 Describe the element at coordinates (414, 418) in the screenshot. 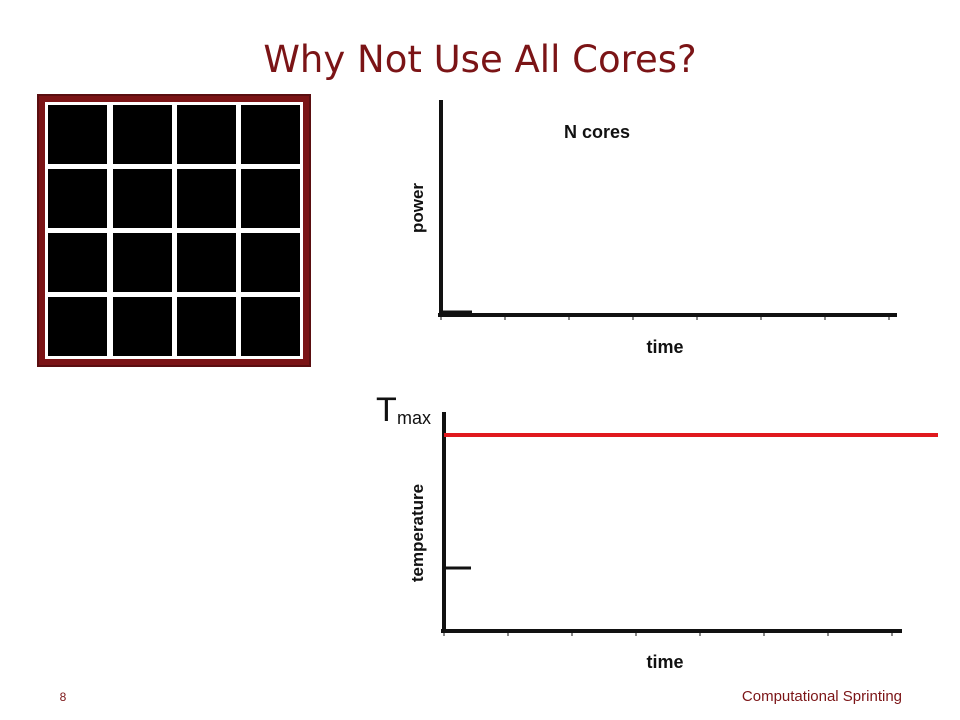

I see `tmax-subscript: max` at that location.